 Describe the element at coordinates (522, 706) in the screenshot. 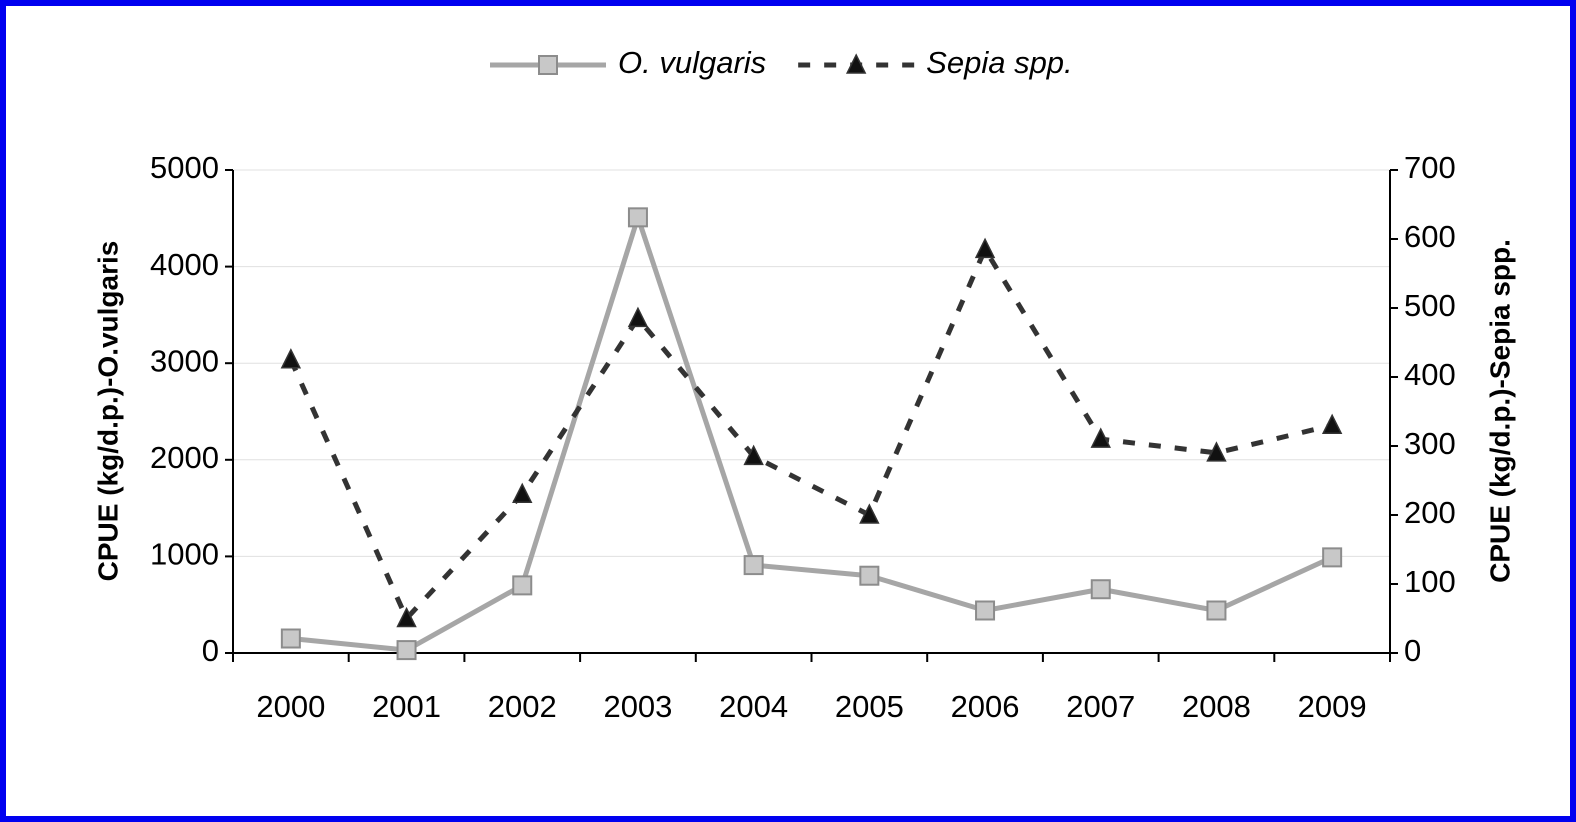

I see `x-tick-label: 2002` at that location.